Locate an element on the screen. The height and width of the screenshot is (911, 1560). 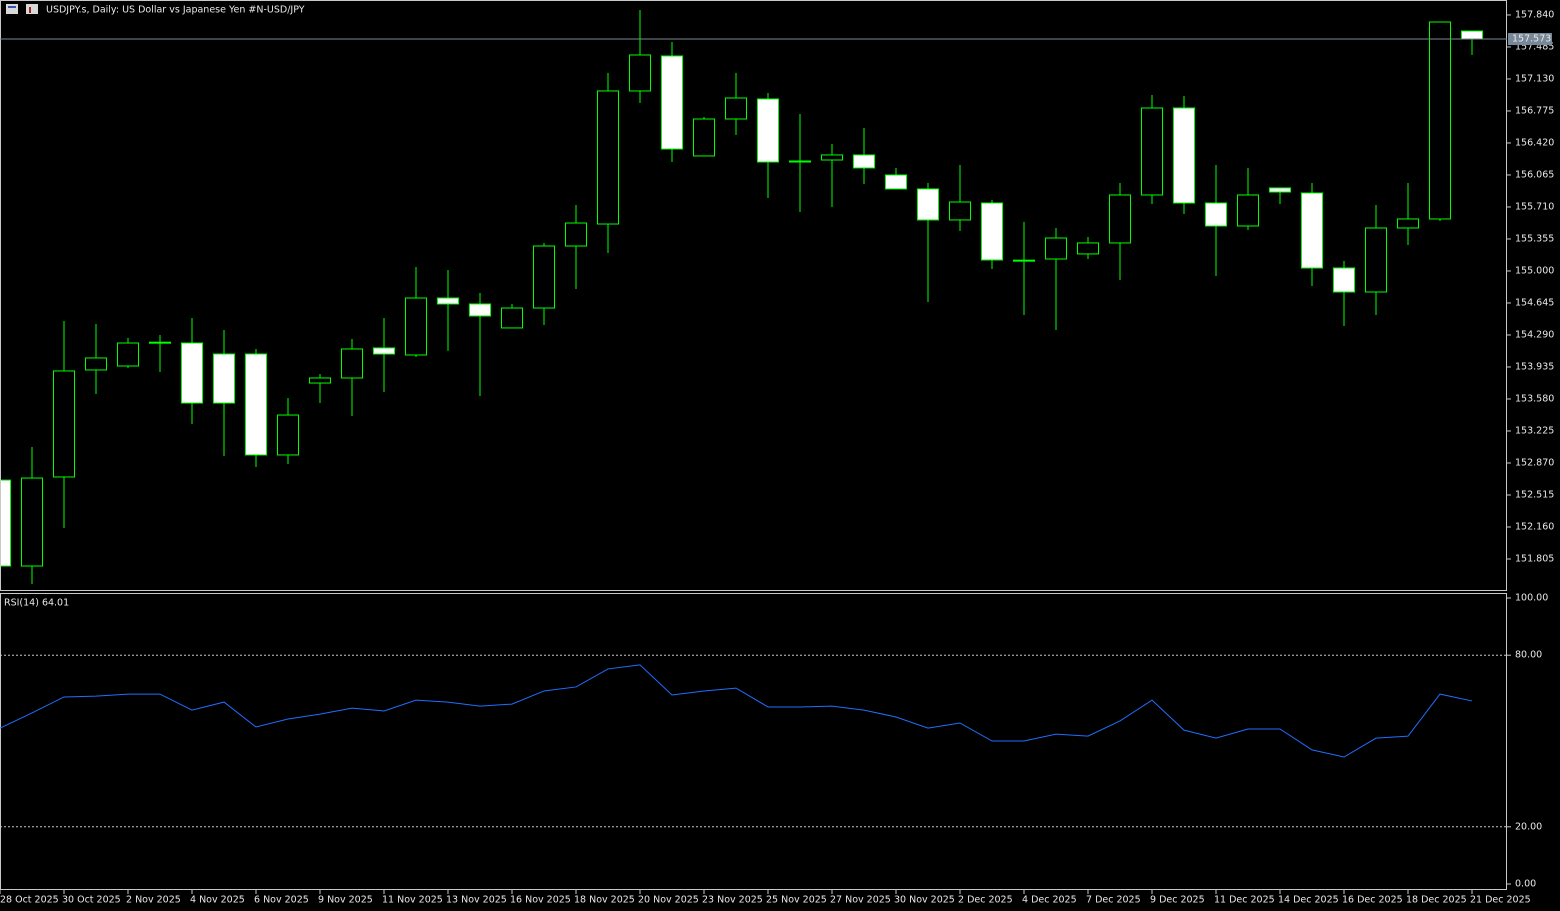
price-tag is located at coordinates (1530, 39).